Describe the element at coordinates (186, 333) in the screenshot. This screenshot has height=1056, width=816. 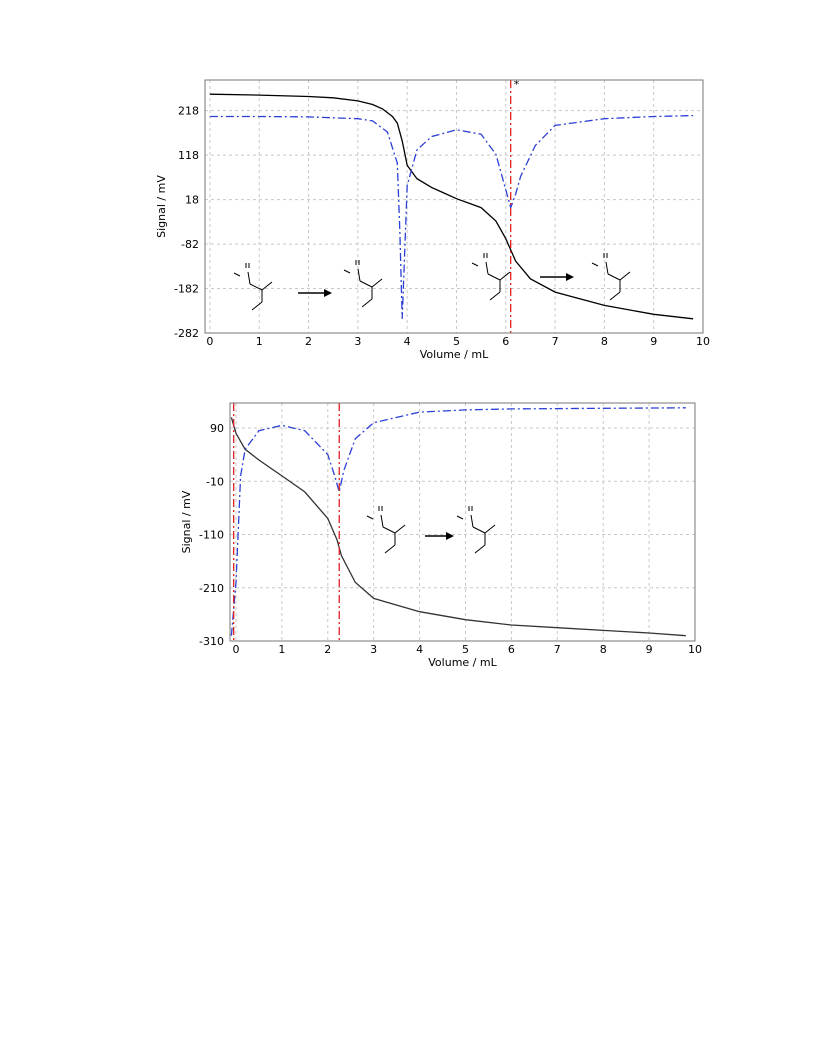
I see `y-tick-label: -282` at that location.